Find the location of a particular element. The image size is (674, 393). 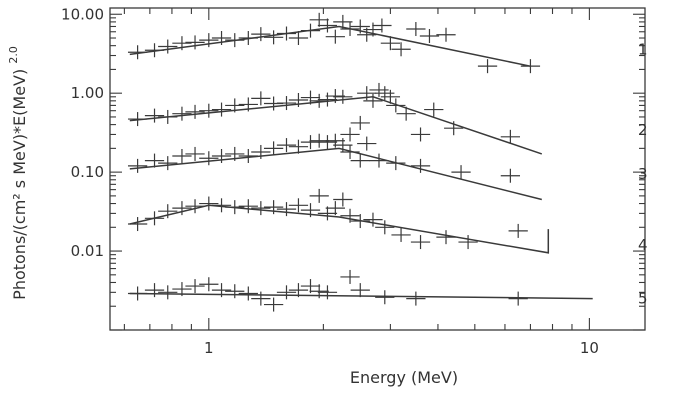

y-tick-label: 10.00 is located at coordinates (82, 14).